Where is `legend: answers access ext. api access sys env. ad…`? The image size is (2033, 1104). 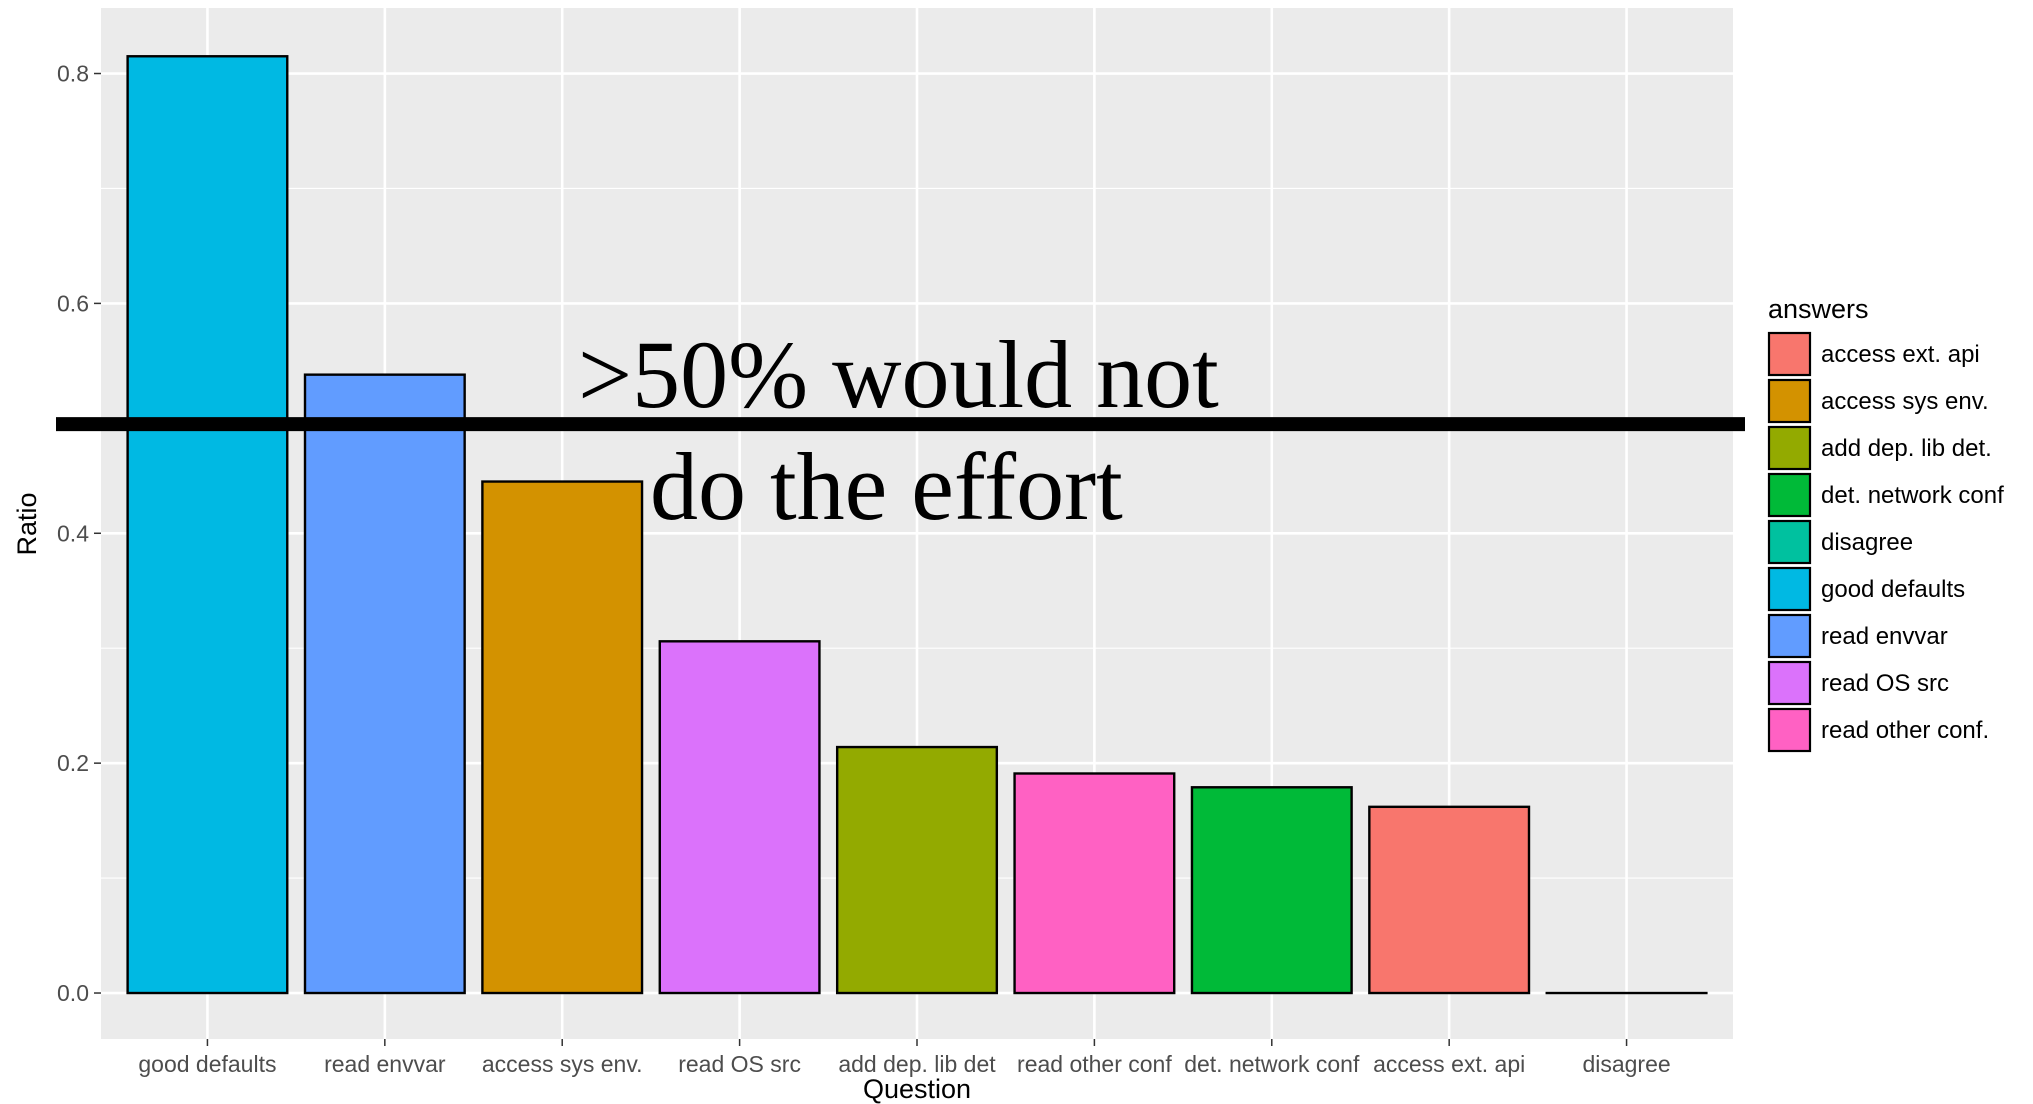 legend: answers access ext. api access sys env. ad… is located at coordinates (1885, 523).